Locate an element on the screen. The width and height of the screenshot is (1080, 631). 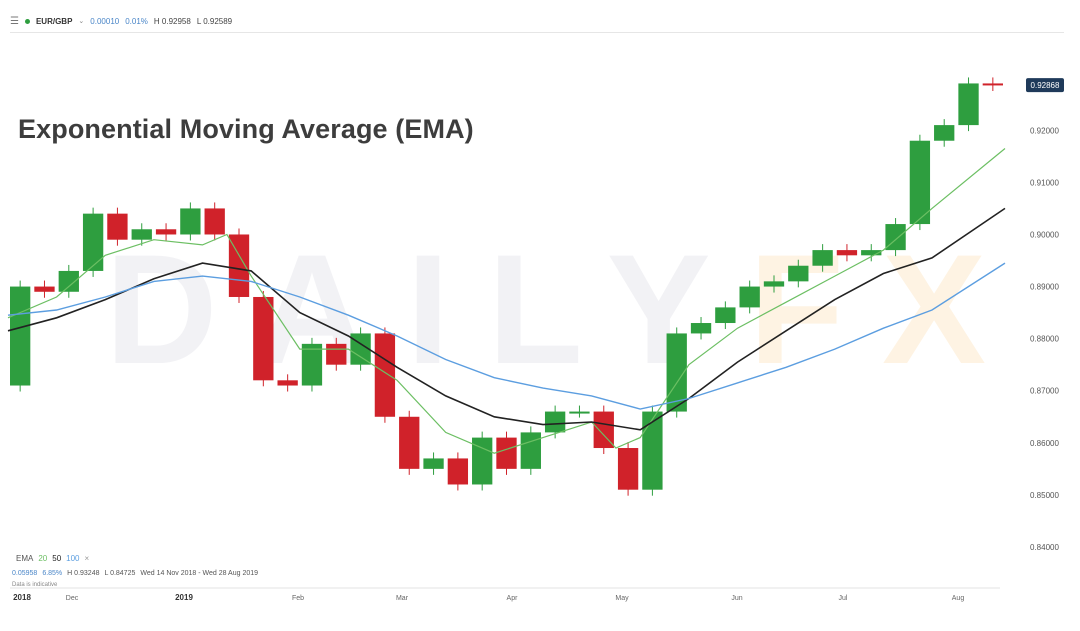
x-tick-label: 2018 is located at coordinates (22, 597).